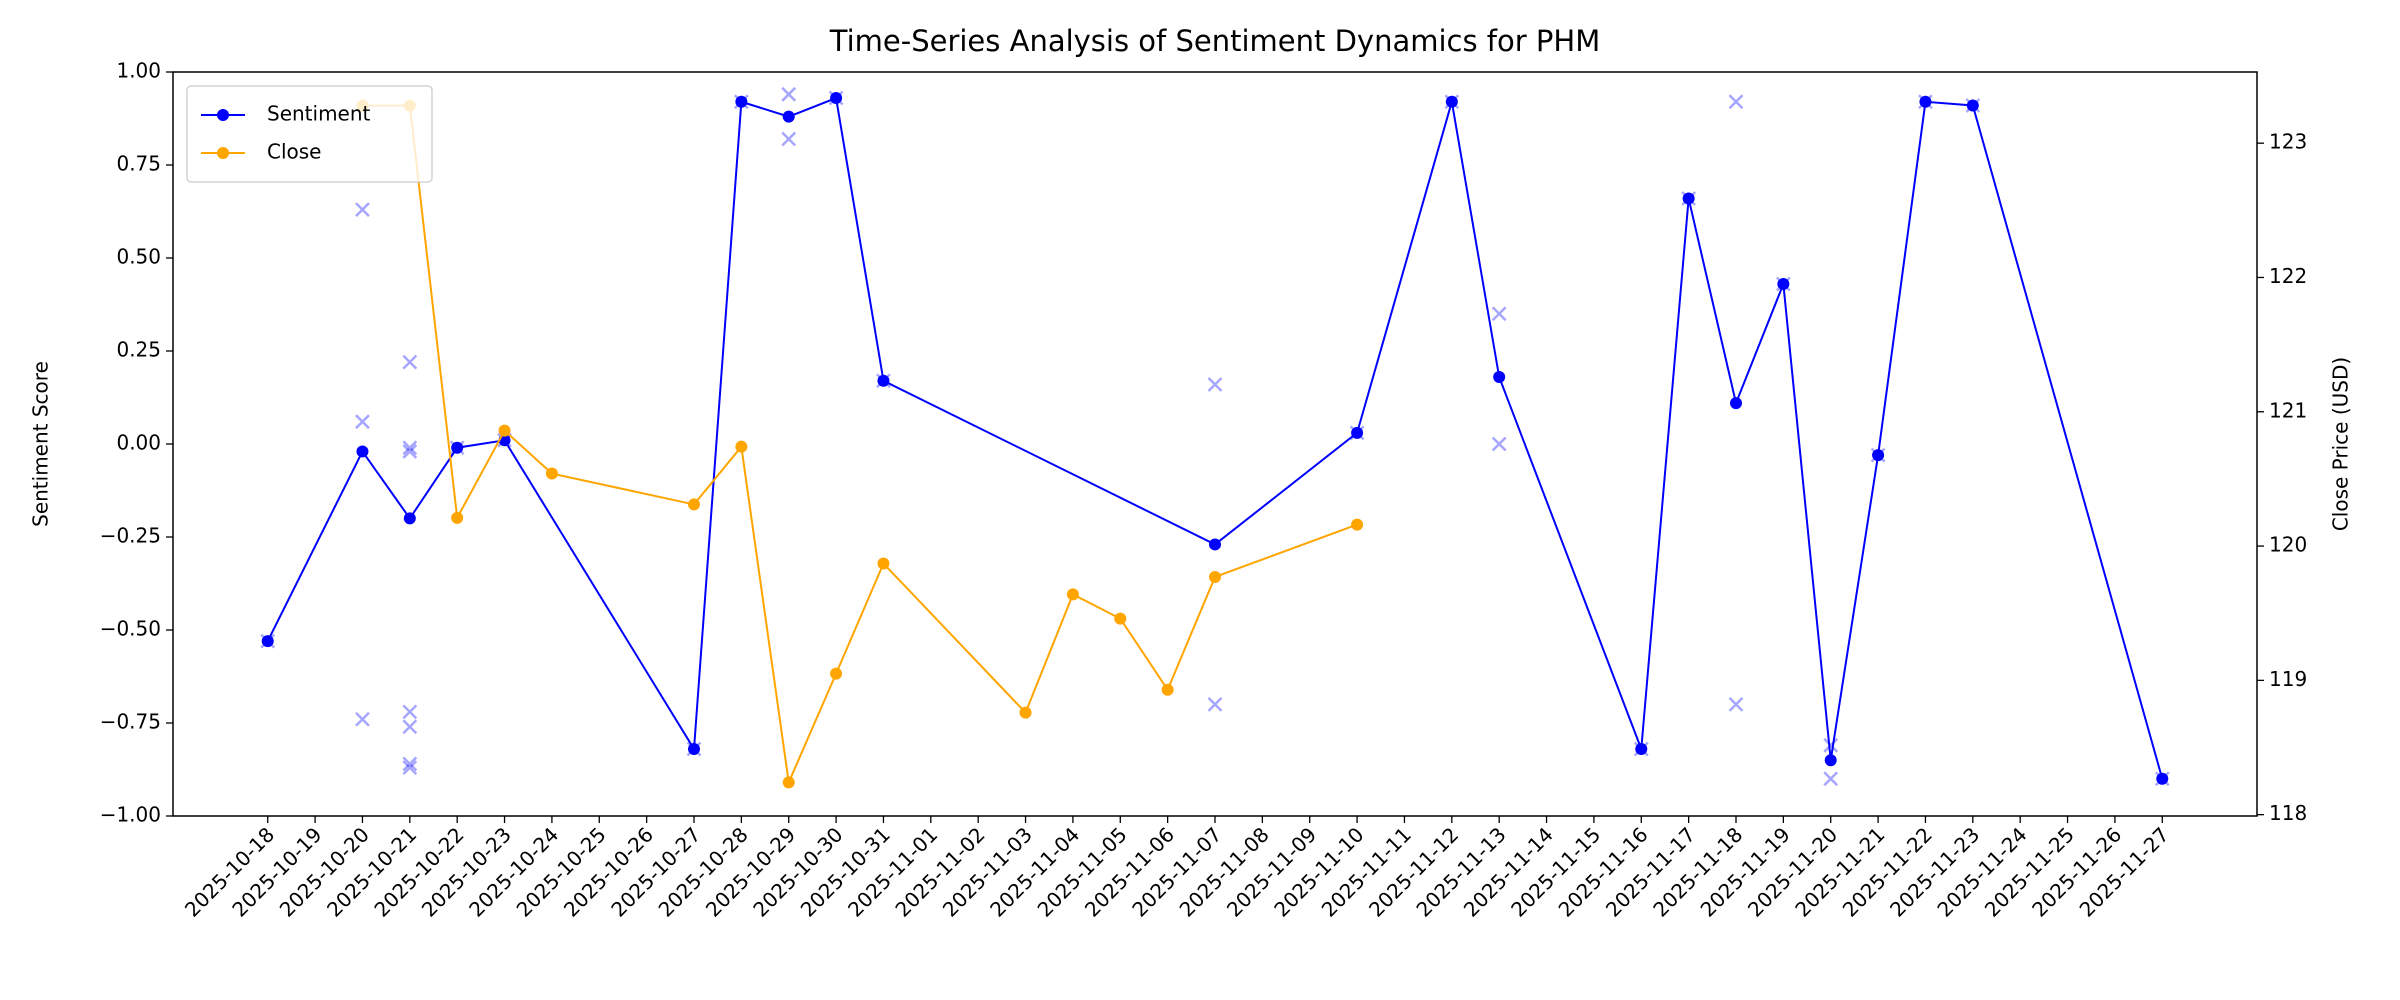 This screenshot has width=2400, height=1000. What do you see at coordinates (2288, 679) in the screenshot?
I see `y2-tick-label: 119` at bounding box center [2288, 679].